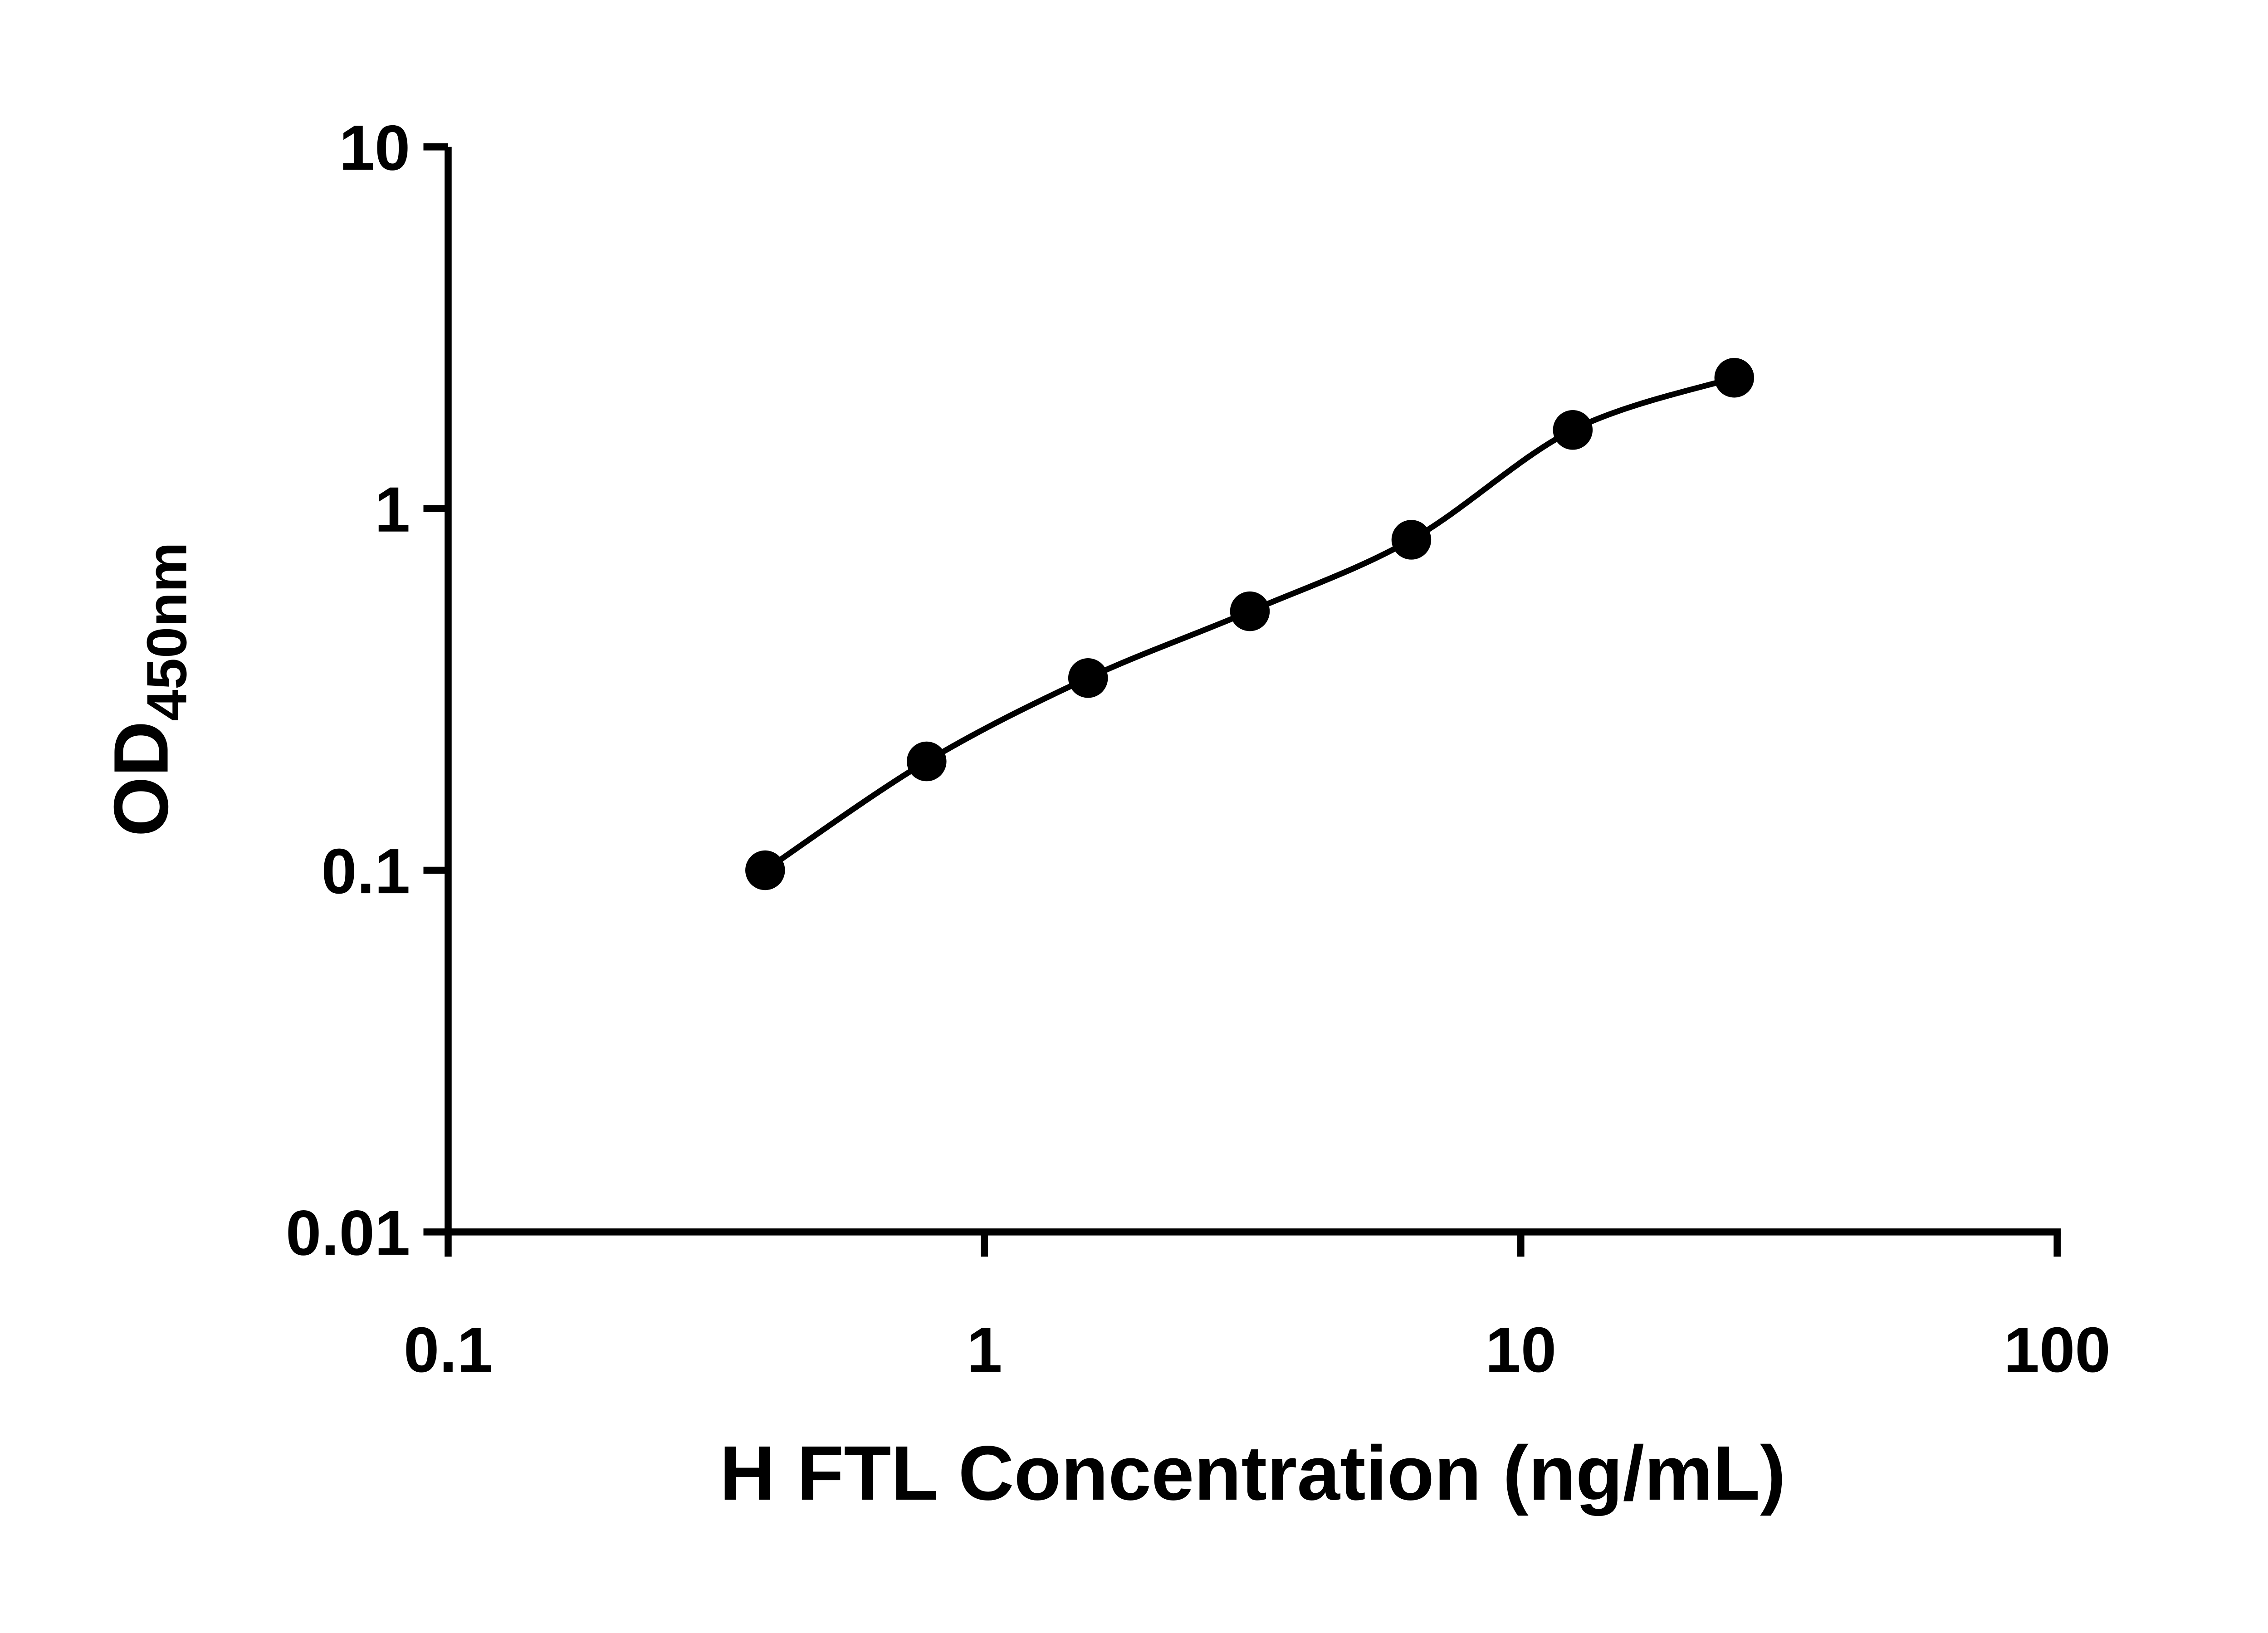 The height and width of the screenshot is (1633, 2268). I want to click on x-tick-label: 1, so click(985, 1349).